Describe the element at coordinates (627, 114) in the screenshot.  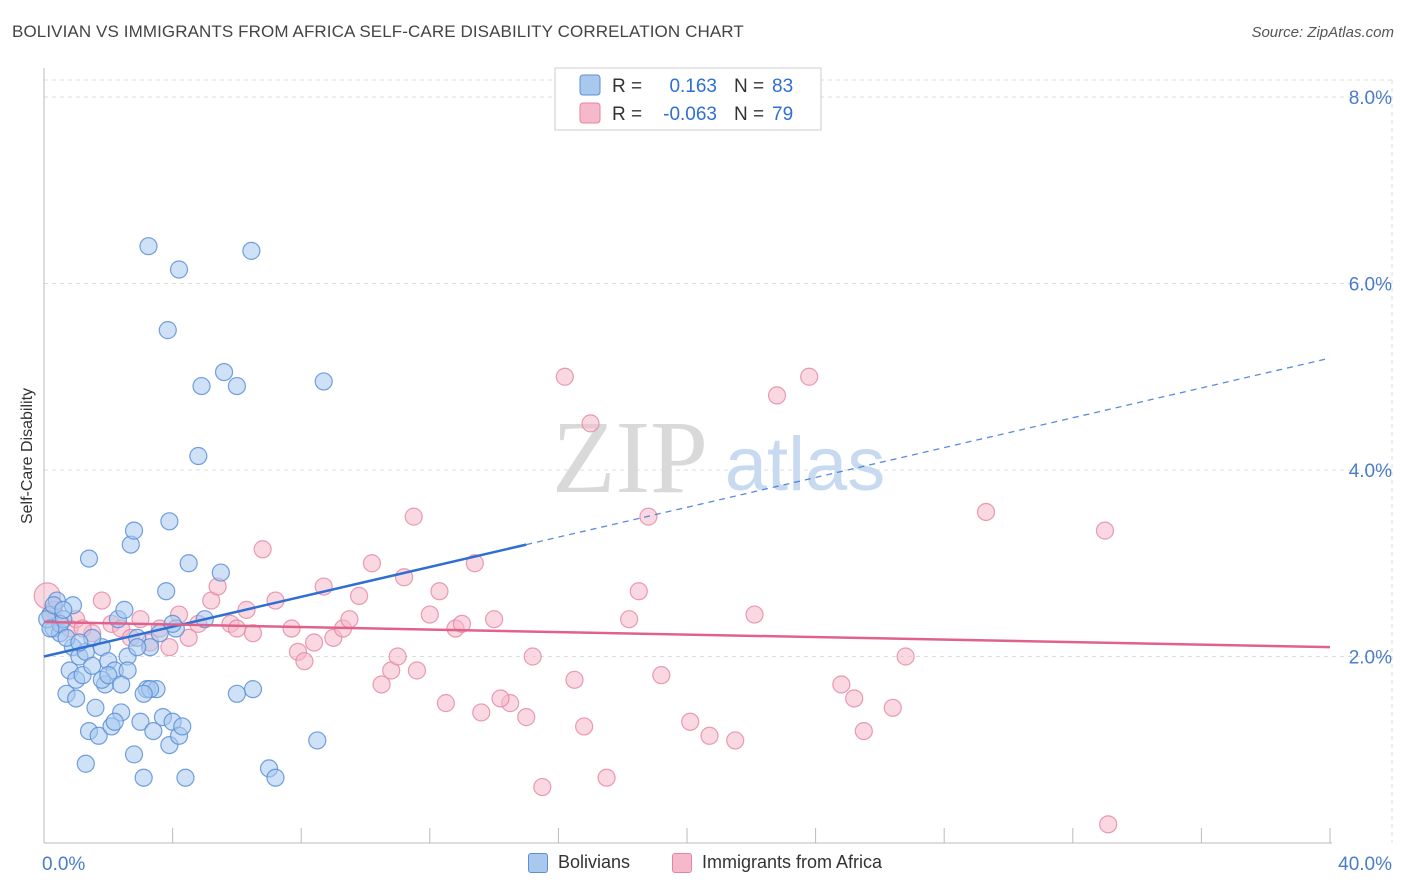
I see `legend-r-label-2: R =` at that location.